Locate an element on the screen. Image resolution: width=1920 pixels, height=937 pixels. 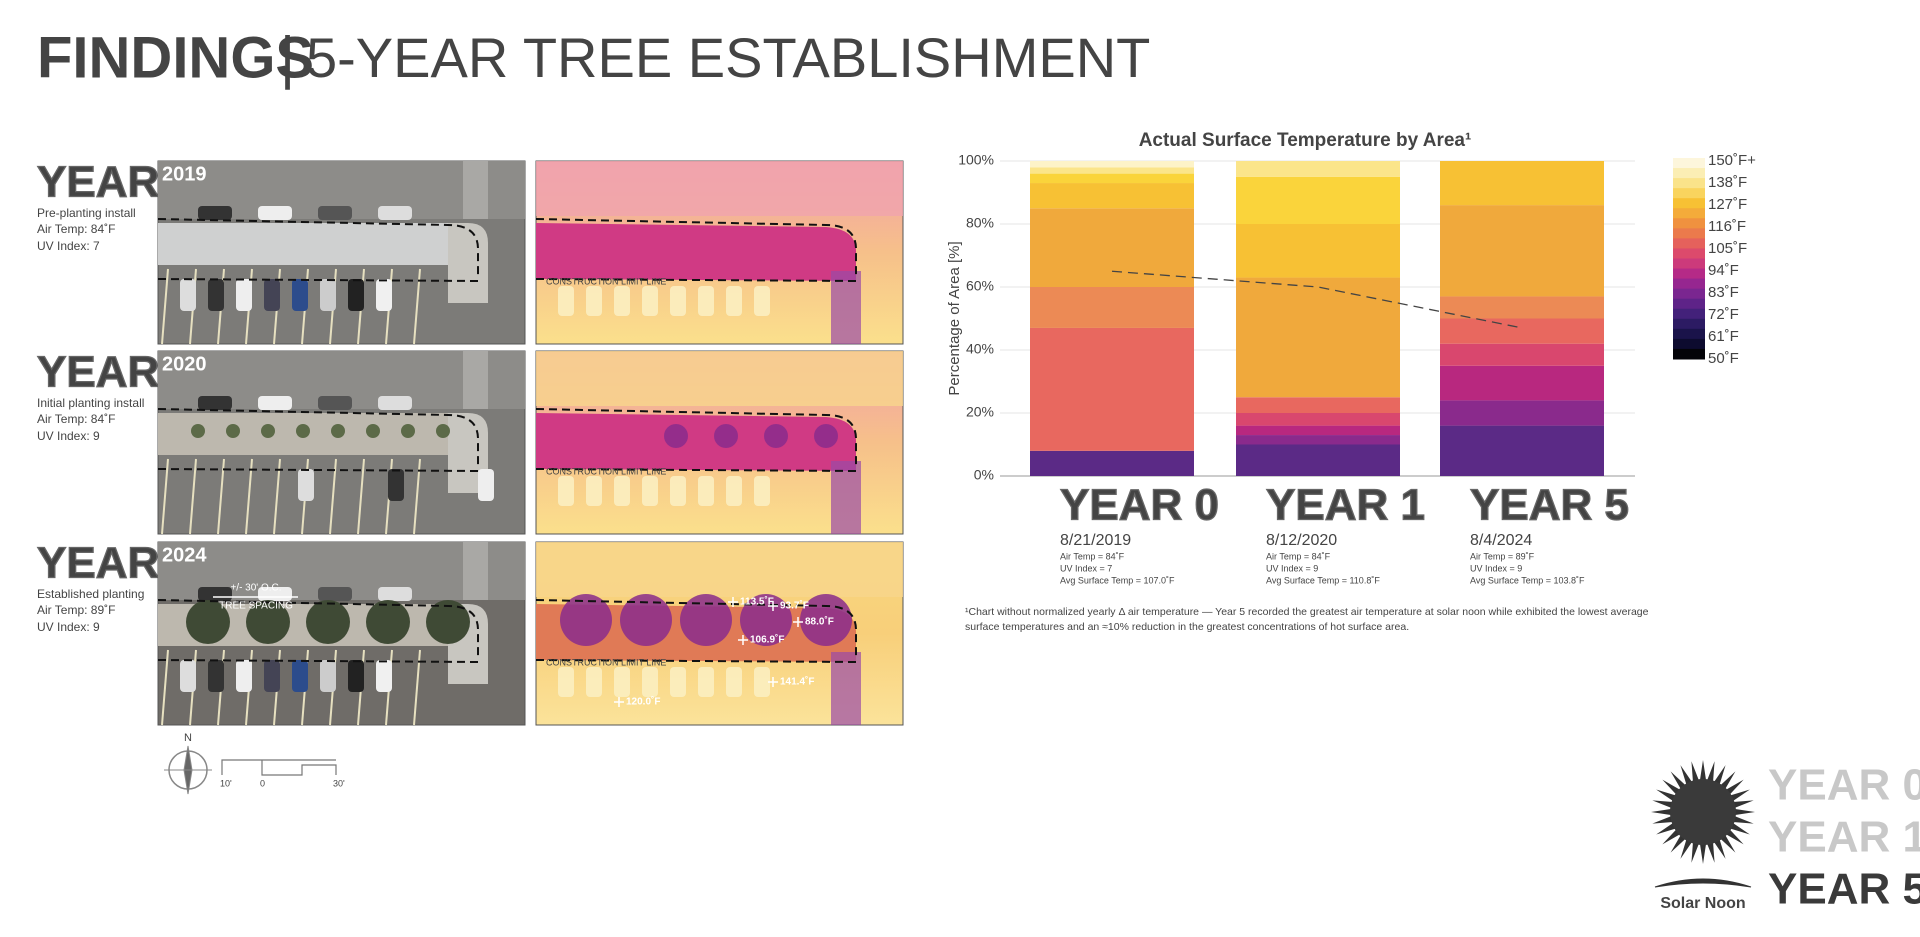
reading-marker is located at coordinates (773, 682).